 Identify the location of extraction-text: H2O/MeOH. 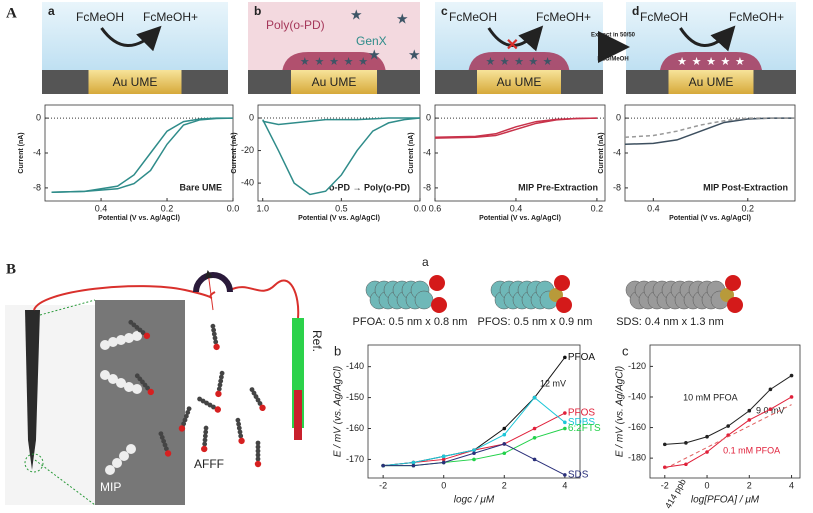
(612, 60).